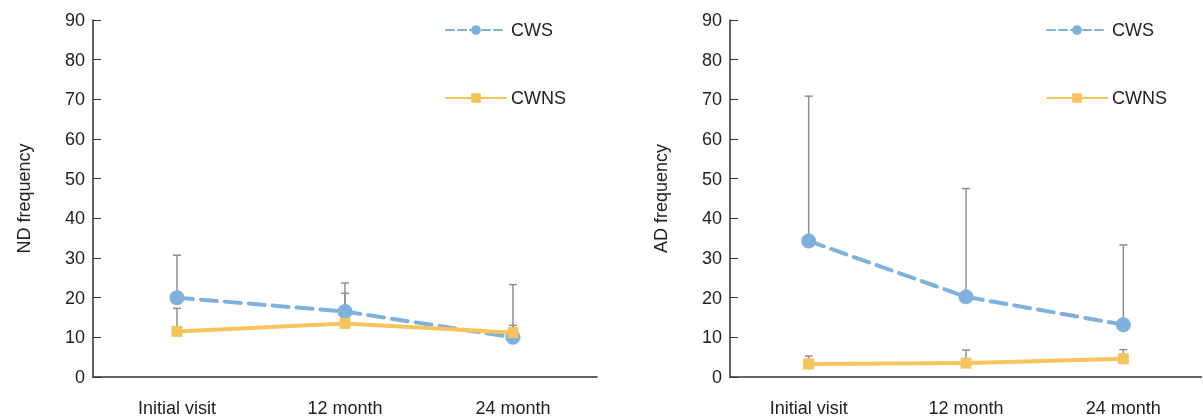  Describe the element at coordinates (661, 198) in the screenshot. I see `y-axis-title: AD frequency` at that location.